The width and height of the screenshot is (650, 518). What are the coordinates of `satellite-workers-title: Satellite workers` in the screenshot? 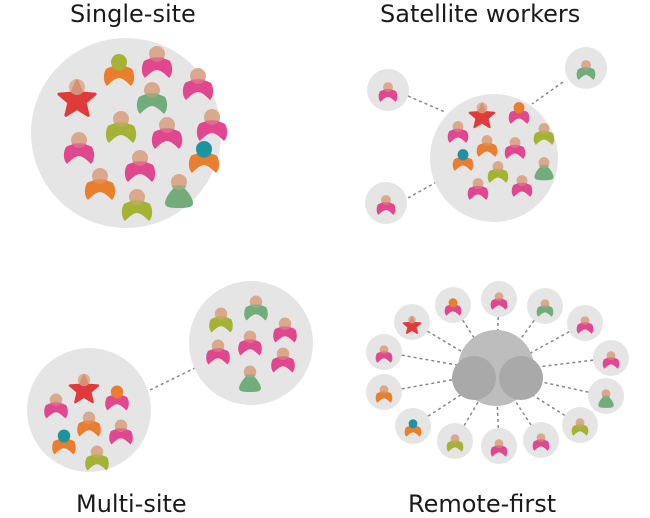 It's located at (480, 14).